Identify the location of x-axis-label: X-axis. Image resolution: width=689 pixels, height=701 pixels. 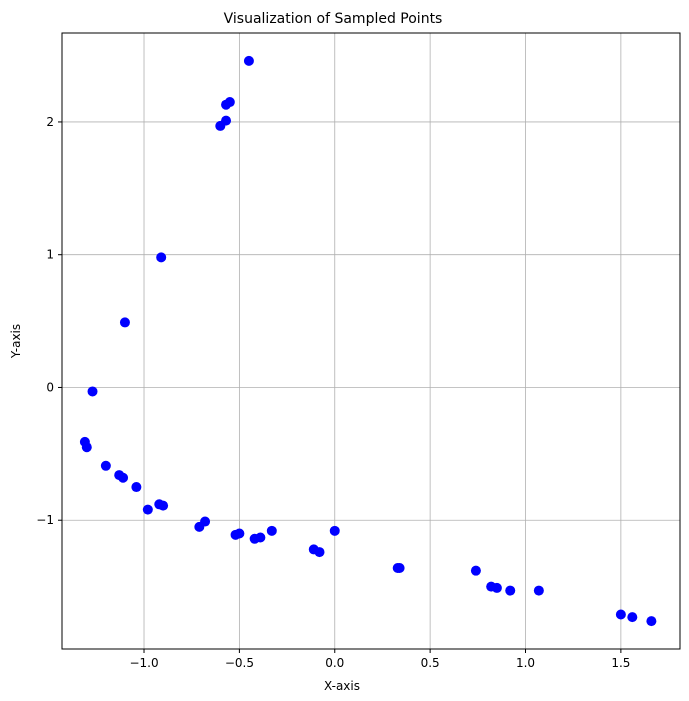
(342, 686).